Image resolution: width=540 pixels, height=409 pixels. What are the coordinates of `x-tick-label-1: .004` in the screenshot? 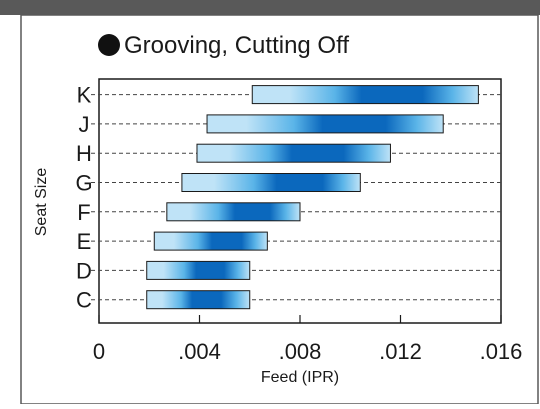 It's located at (199, 351).